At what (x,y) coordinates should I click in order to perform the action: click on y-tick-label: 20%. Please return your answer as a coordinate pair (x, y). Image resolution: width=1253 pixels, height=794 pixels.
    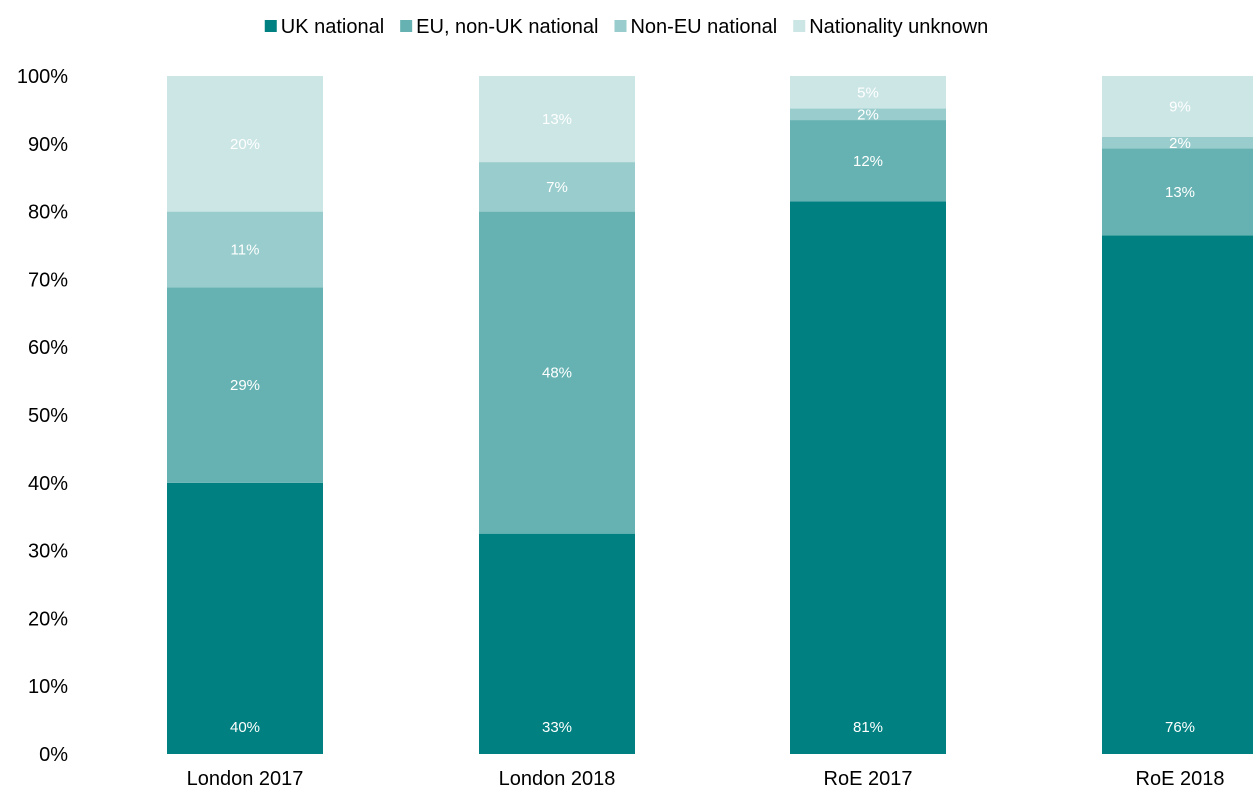
    Looking at the image, I should click on (48, 619).